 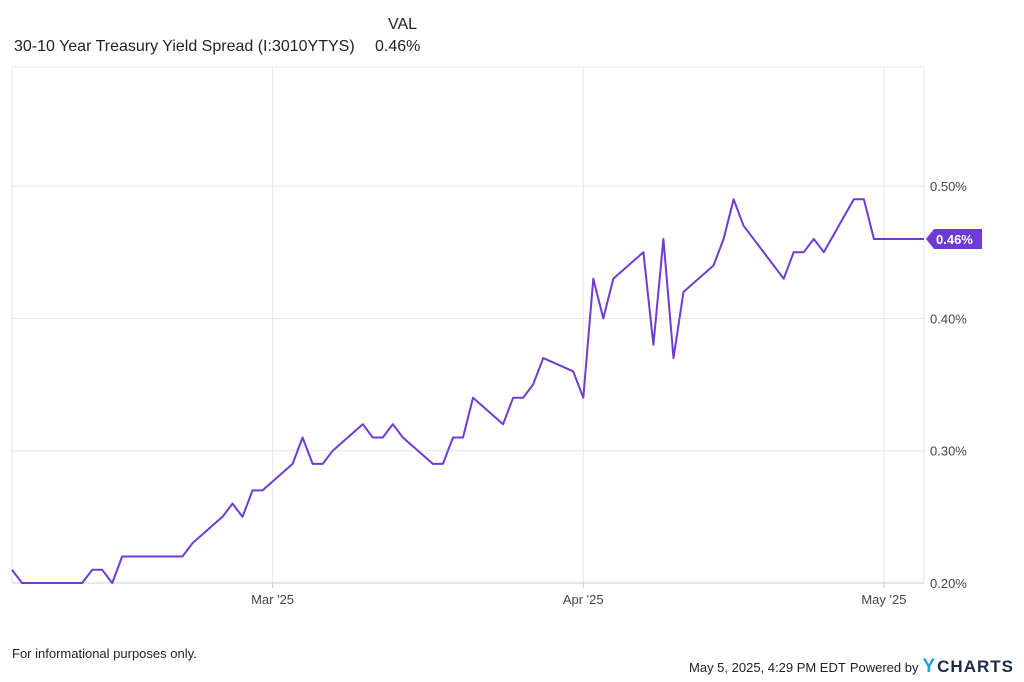 What do you see at coordinates (403, 24) in the screenshot?
I see `legend-column-header: VAL` at bounding box center [403, 24].